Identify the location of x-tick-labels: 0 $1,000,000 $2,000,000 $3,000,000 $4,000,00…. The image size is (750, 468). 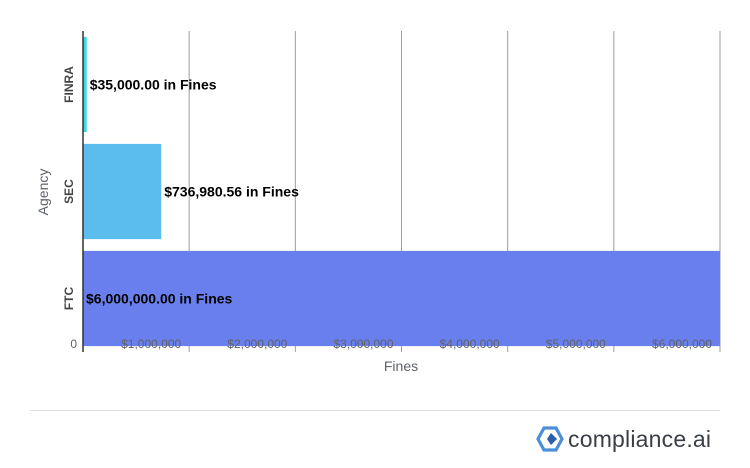
(391, 344).